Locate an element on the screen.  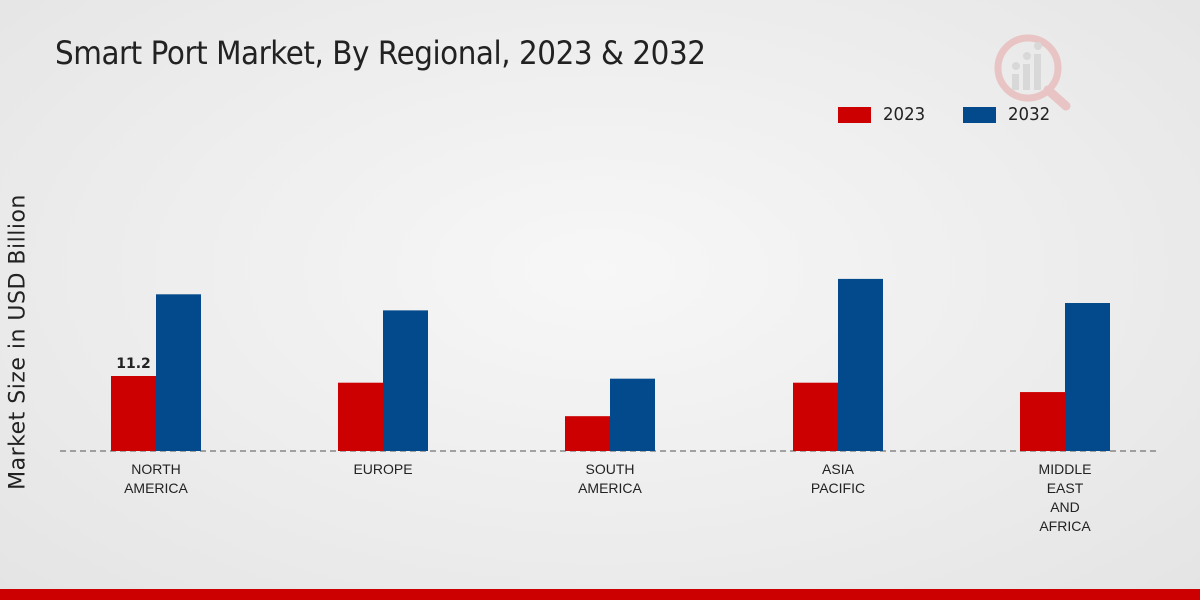
bar-2032-south-america is located at coordinates (632, 414).